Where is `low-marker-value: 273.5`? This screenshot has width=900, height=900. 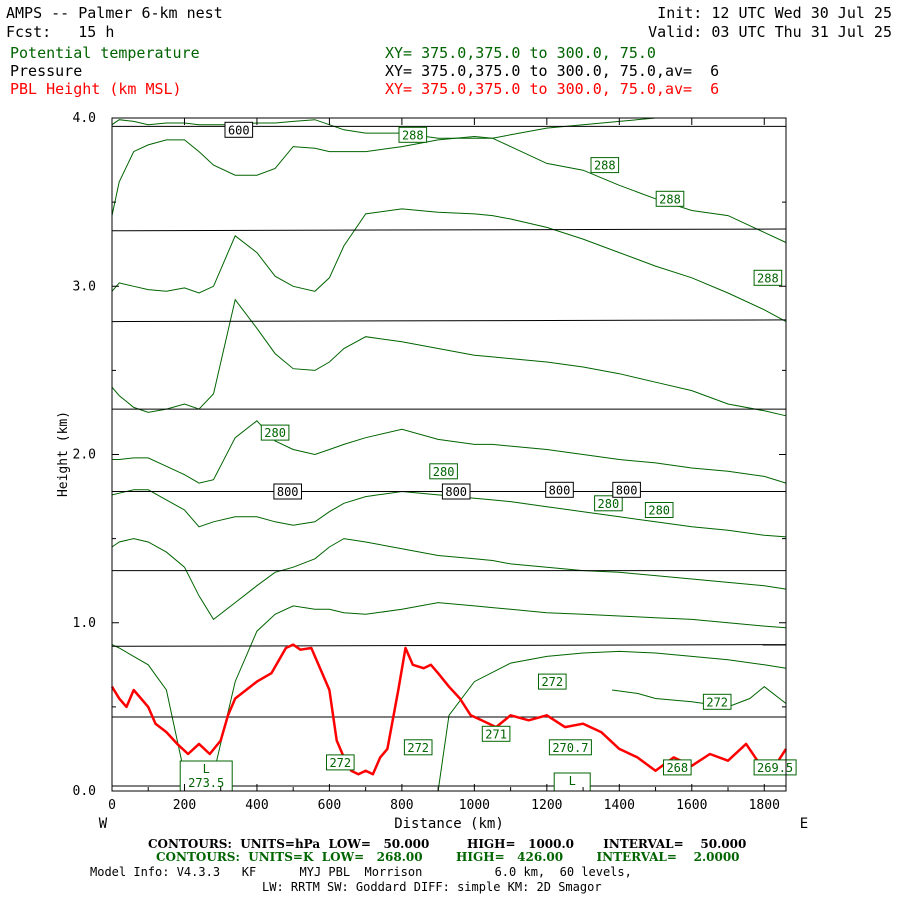 low-marker-value: 273.5 is located at coordinates (206, 783).